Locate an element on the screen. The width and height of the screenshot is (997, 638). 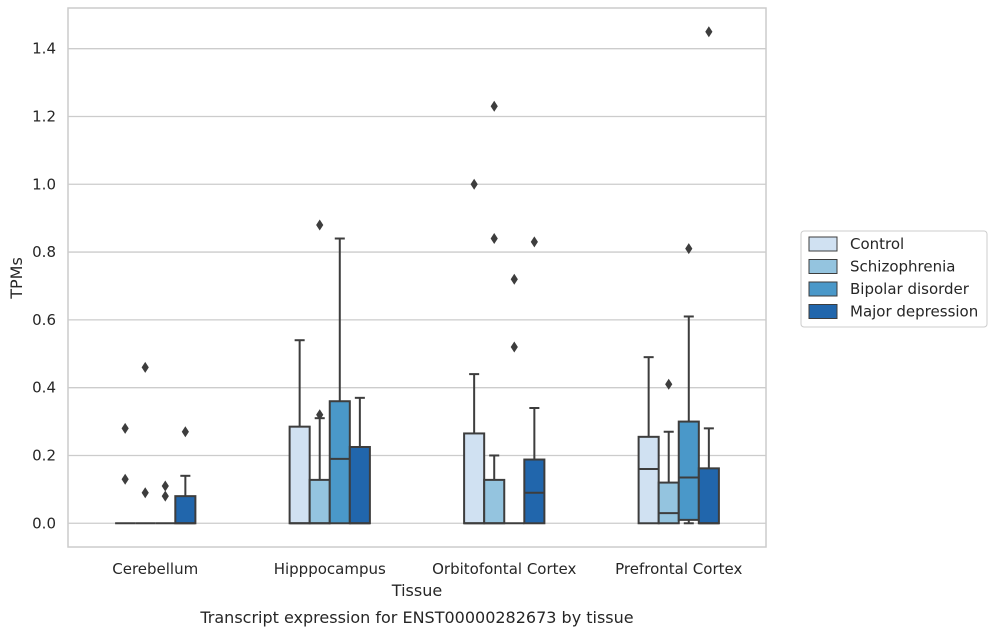
x-tick-label: Prefrontal Cortex is located at coordinates (678, 569).